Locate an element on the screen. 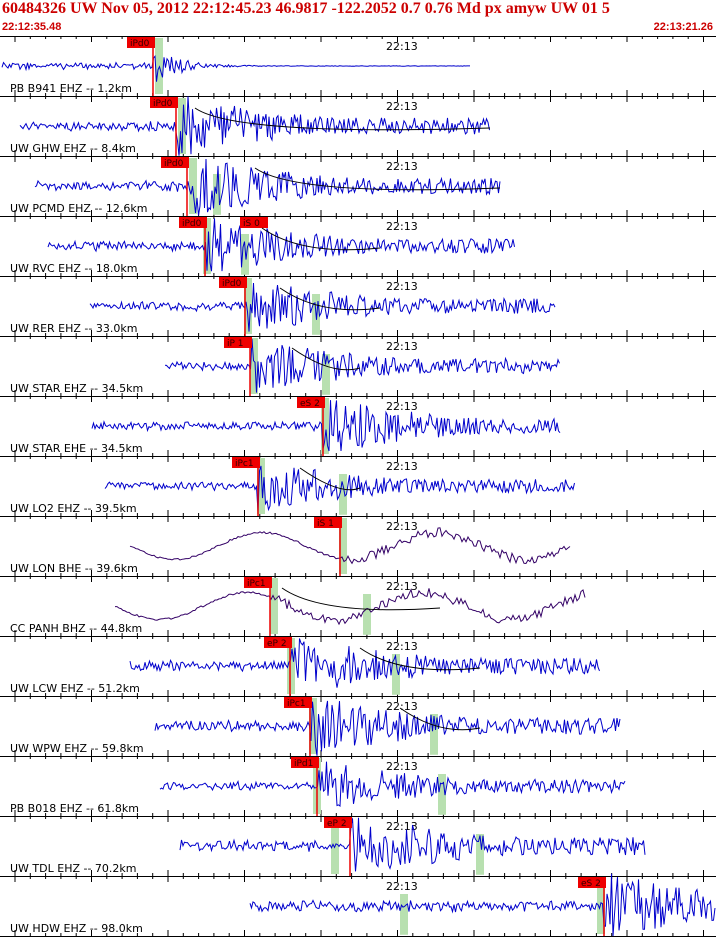 This screenshot has width=716, height=938. station-label: UW TDL EHZ -- 70.2km is located at coordinates (73, 868).